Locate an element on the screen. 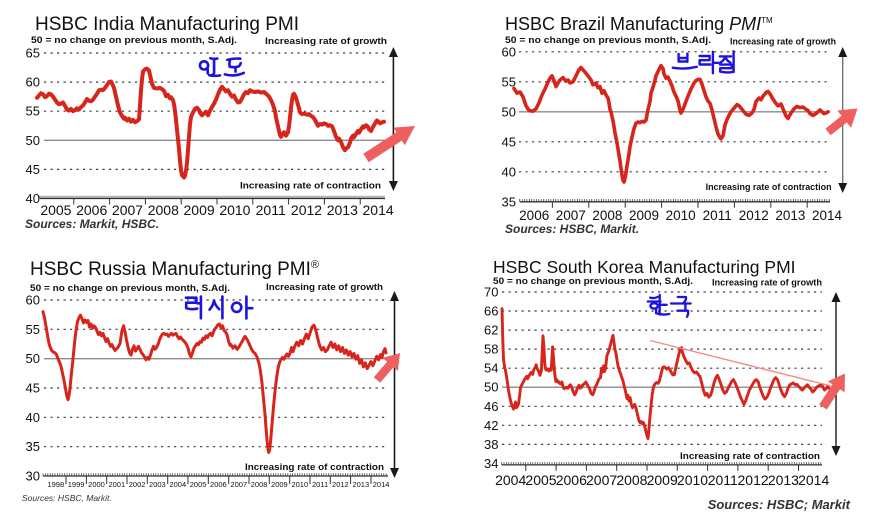 The width and height of the screenshot is (875, 530). svg-text: 34 is located at coordinates (491, 463).